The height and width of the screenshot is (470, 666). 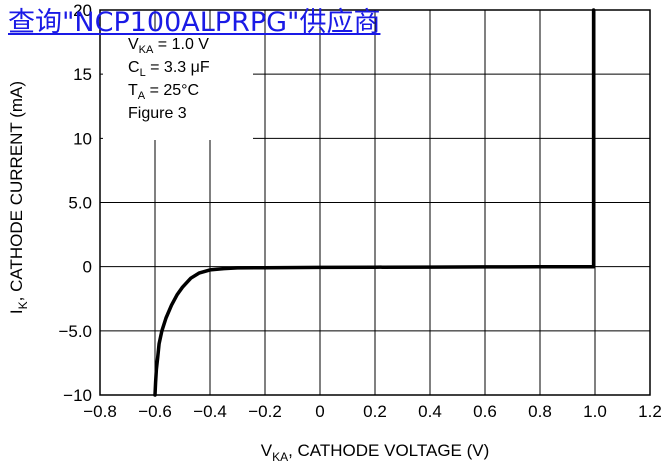 I want to click on y-tick-label: 20, so click(x=82, y=10).